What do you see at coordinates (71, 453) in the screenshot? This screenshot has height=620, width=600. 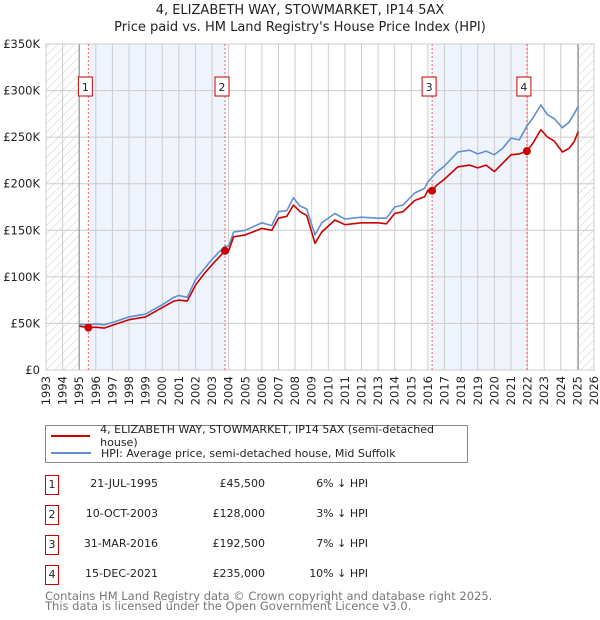 I see `blue-line-swatch` at bounding box center [71, 453].